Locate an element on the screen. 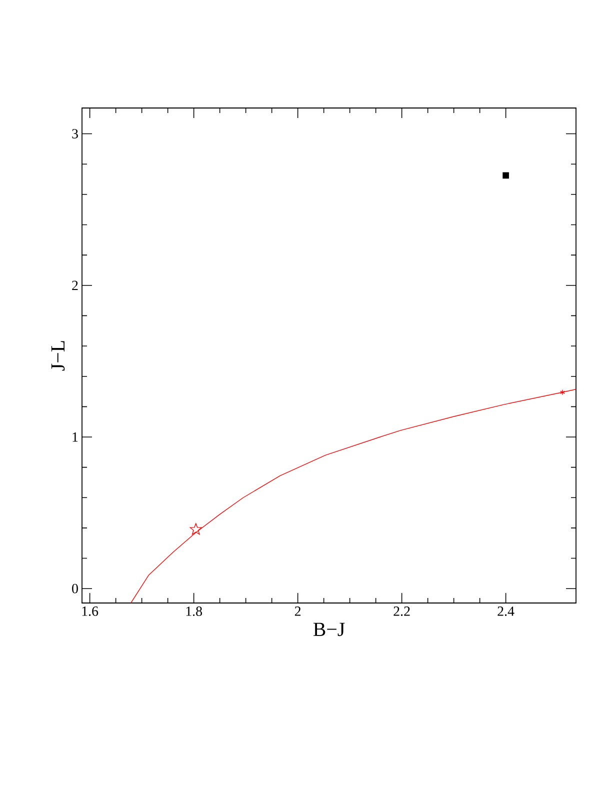 The height and width of the screenshot is (792, 612). x-tick-label: 1.6 is located at coordinates (90, 611).